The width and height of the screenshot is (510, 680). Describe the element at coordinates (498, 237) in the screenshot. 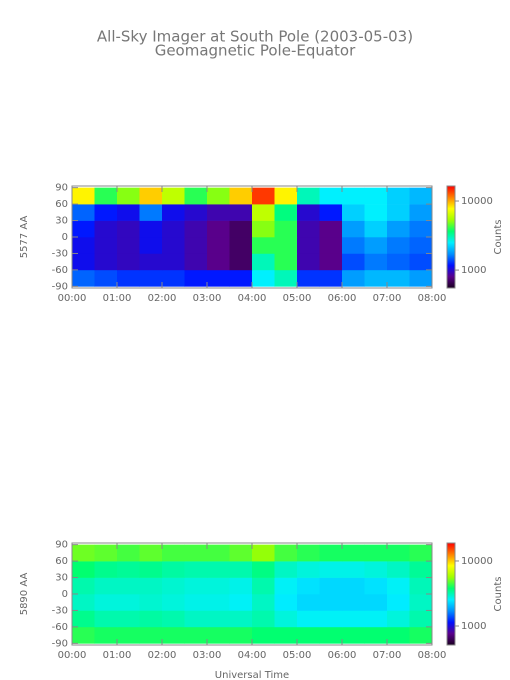

I see `colorbar-label: Counts` at that location.